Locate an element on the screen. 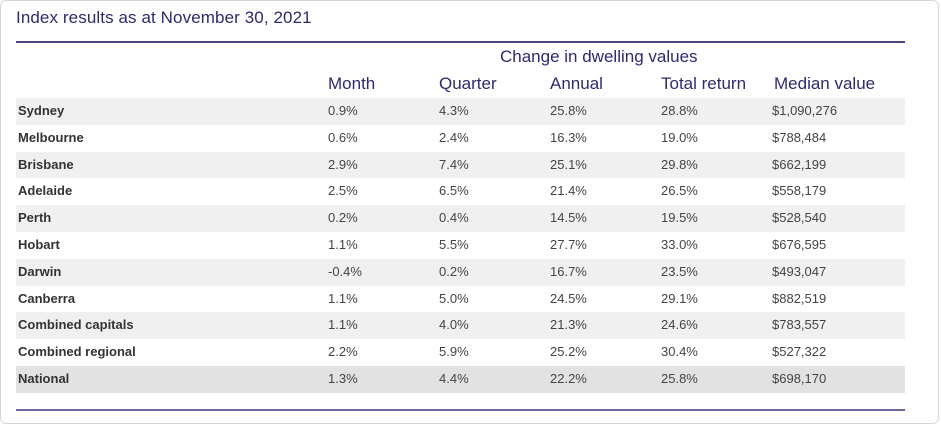  annual-change: 16.7% is located at coordinates (568, 271).